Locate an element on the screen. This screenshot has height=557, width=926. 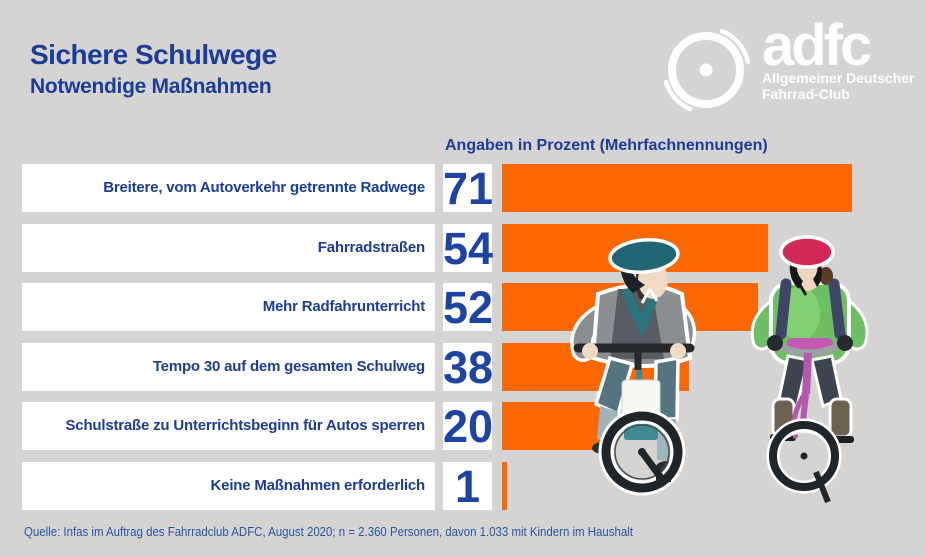
page-title: Sichere Schulwege is located at coordinates (153, 54).